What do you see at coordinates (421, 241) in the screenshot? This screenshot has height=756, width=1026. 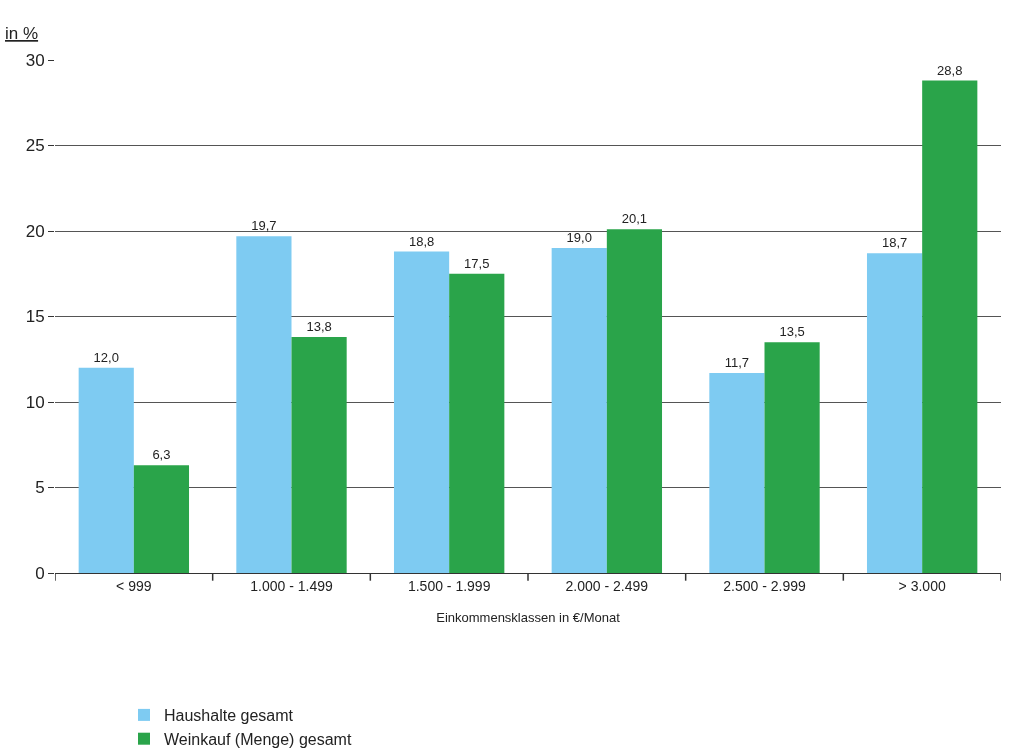 I see `data-label: 18,8` at bounding box center [421, 241].